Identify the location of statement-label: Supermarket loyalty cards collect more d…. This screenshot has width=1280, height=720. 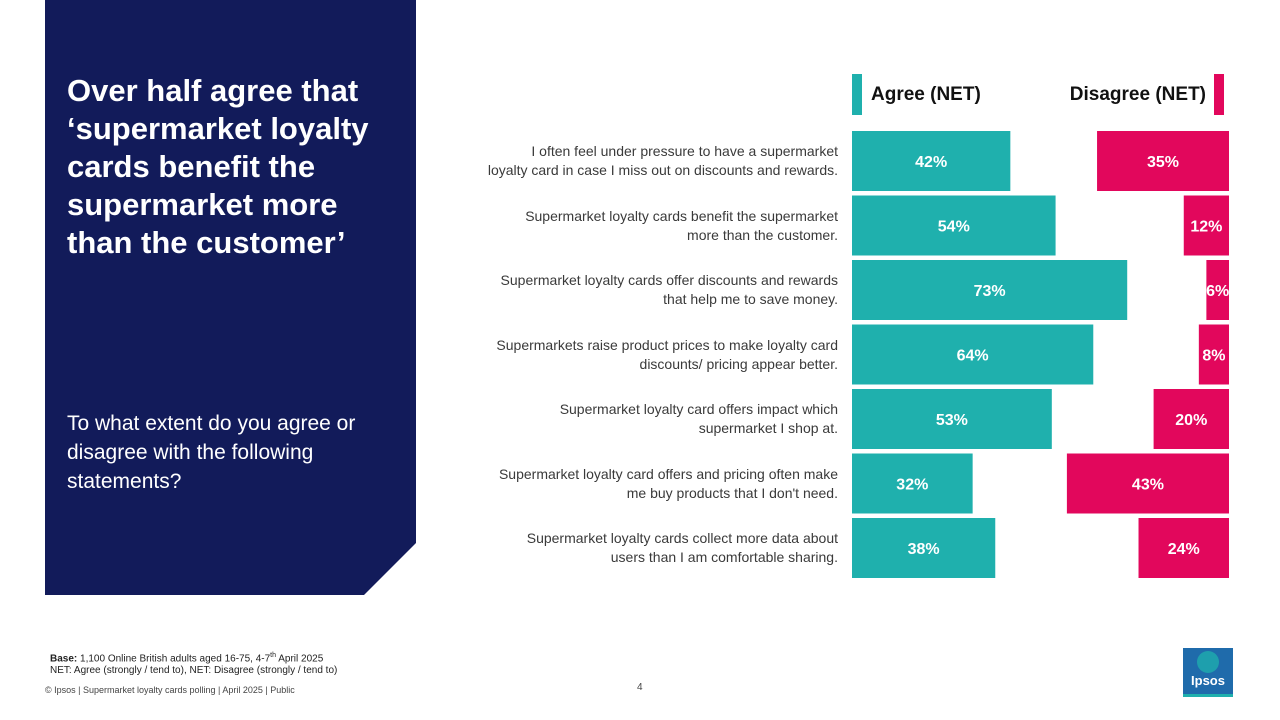
(682, 547).